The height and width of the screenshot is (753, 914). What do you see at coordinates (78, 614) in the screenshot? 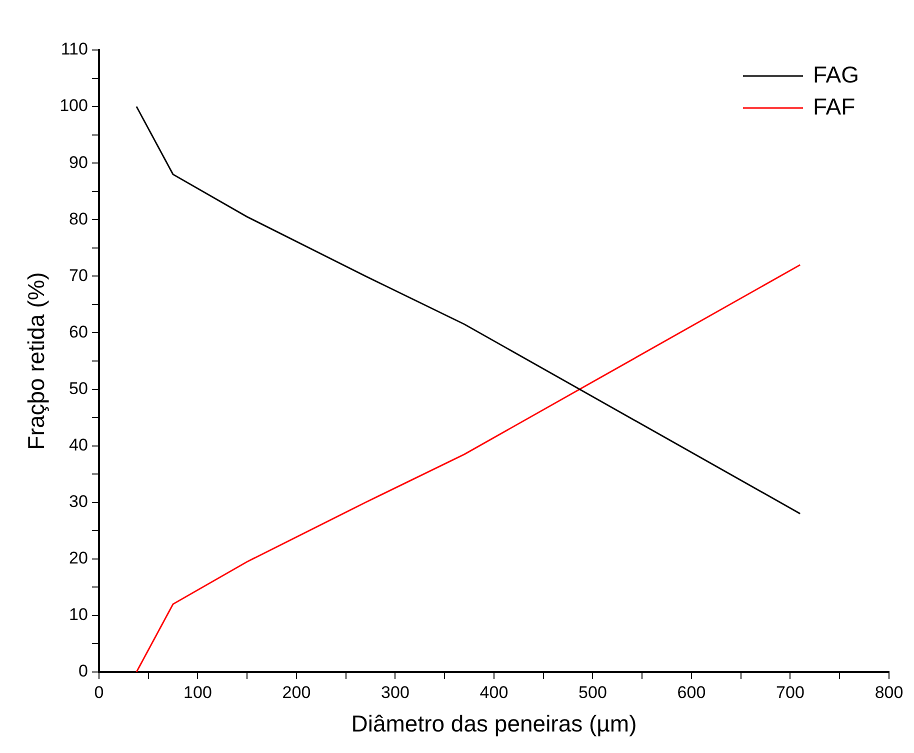
I see `y-tick-label: 10` at bounding box center [78, 614].